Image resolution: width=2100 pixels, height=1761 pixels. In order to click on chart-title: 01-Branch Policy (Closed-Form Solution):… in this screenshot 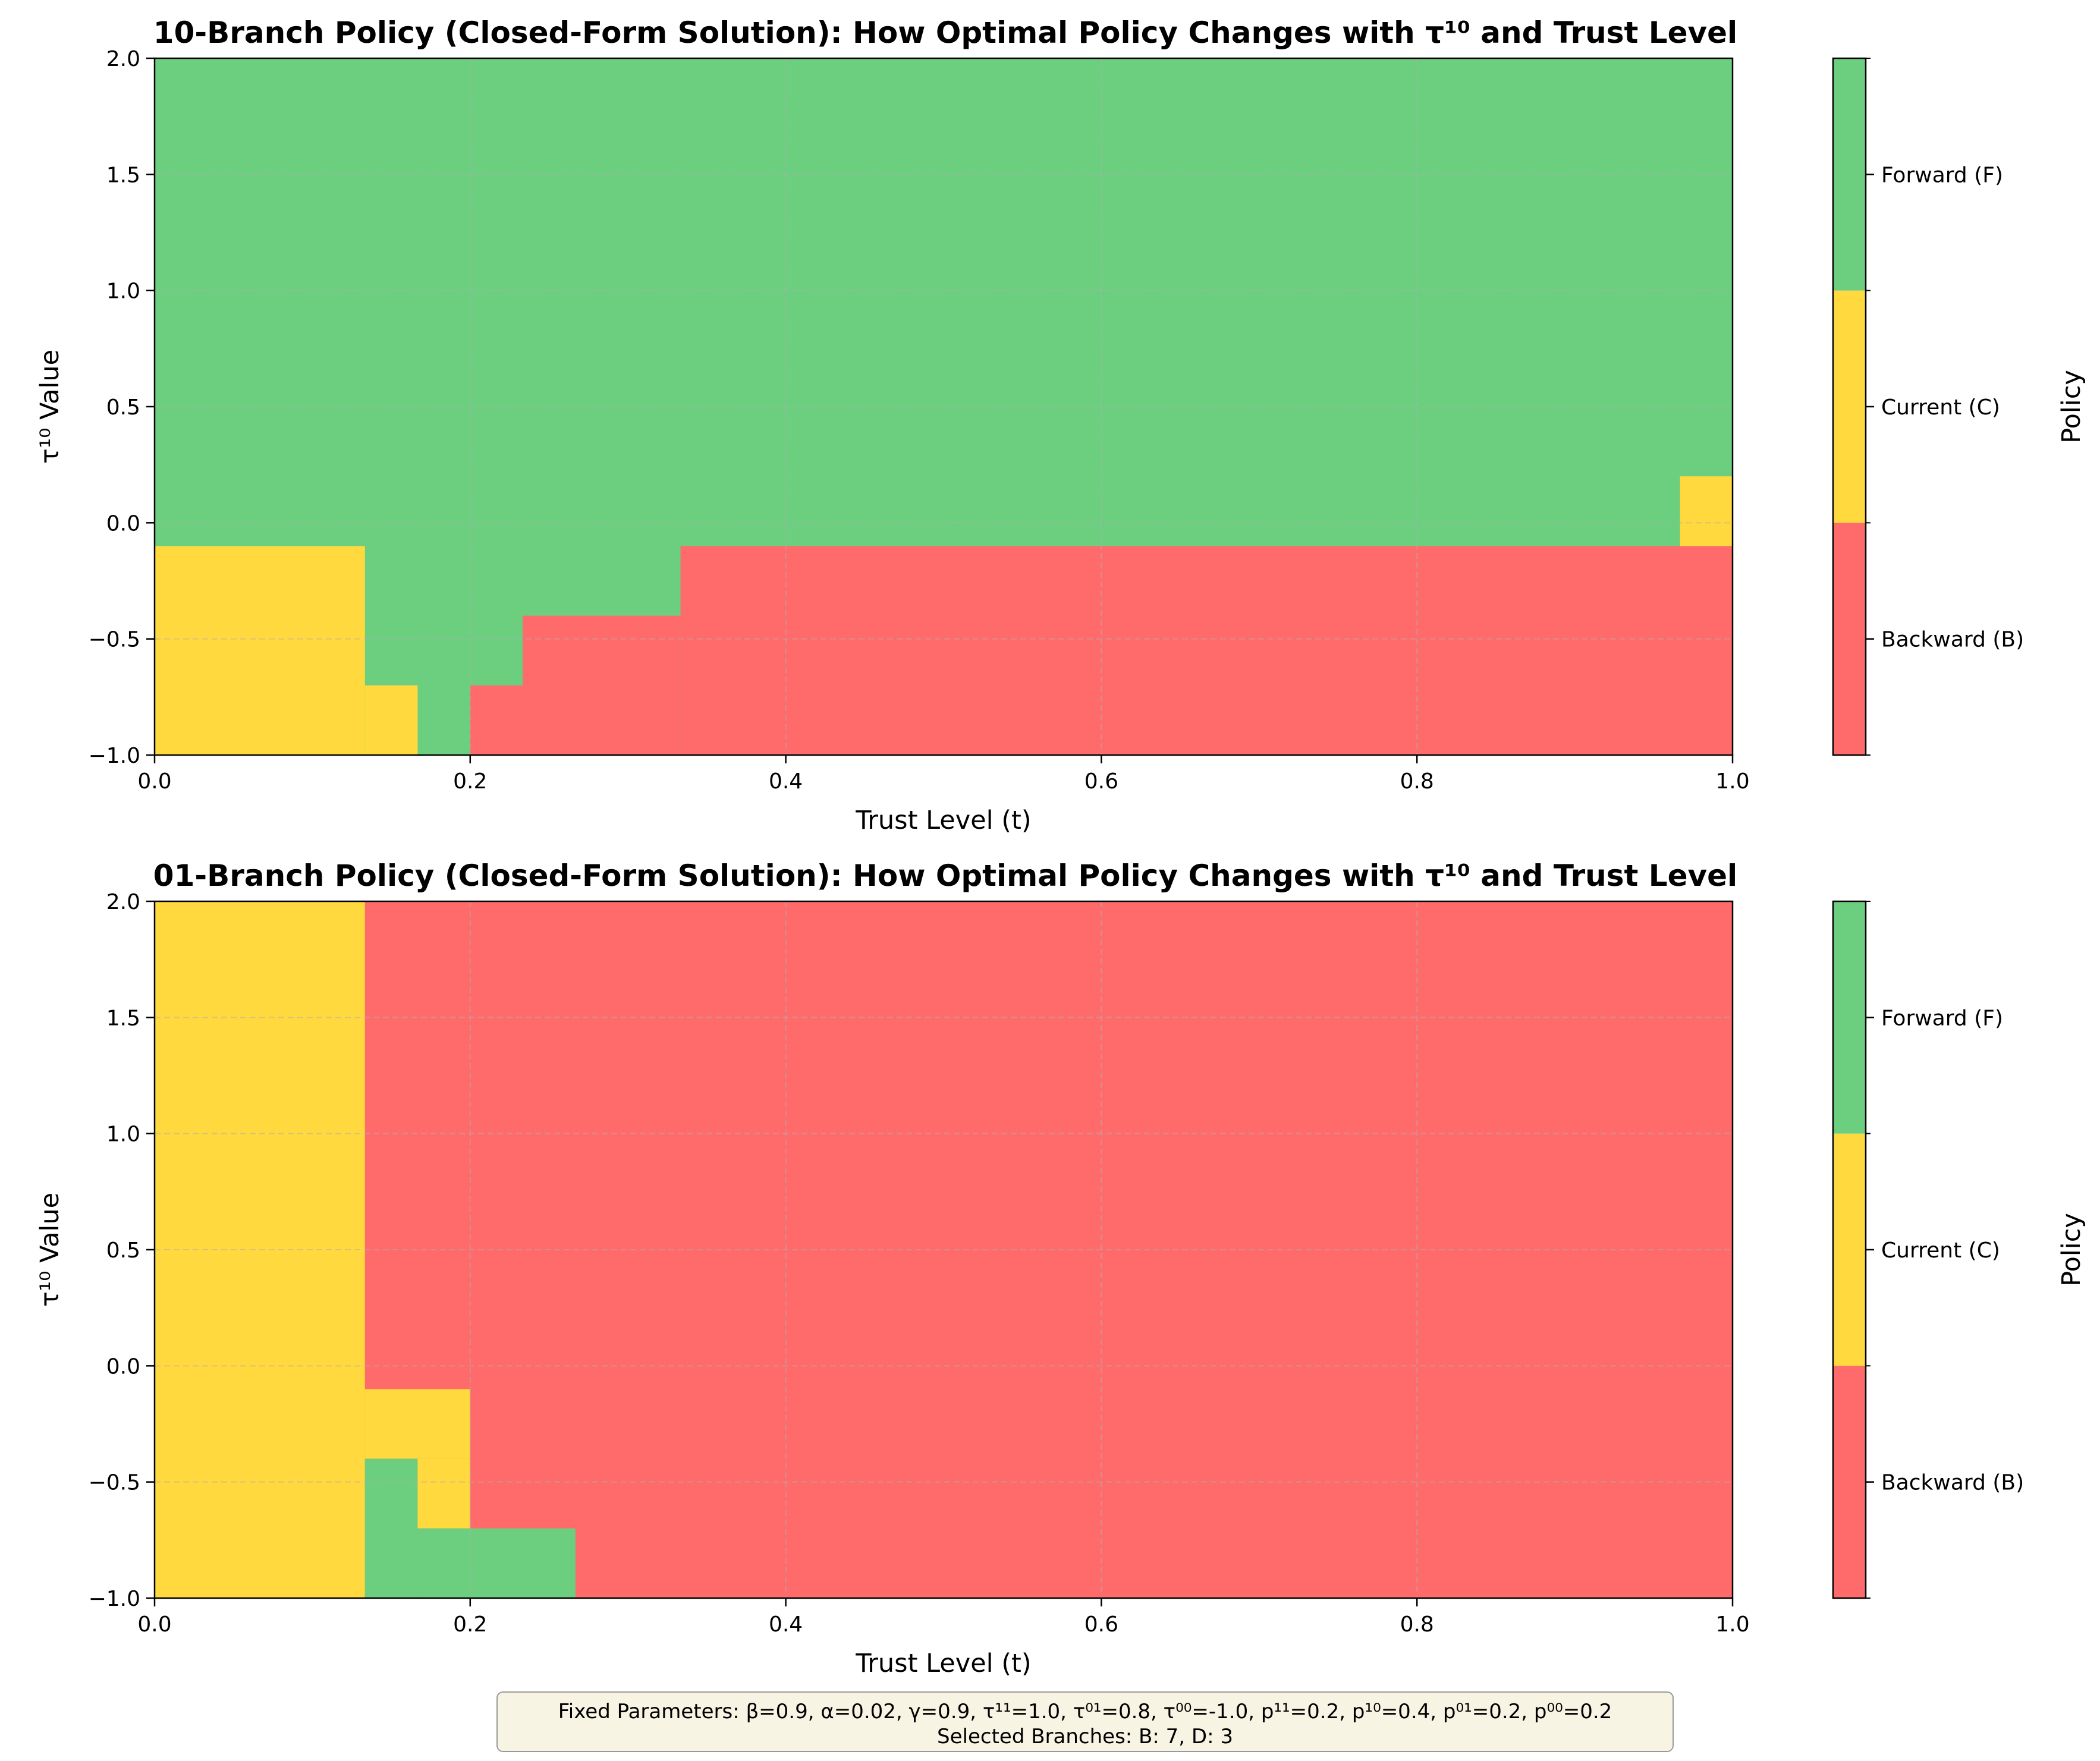, I will do `click(945, 876)`.